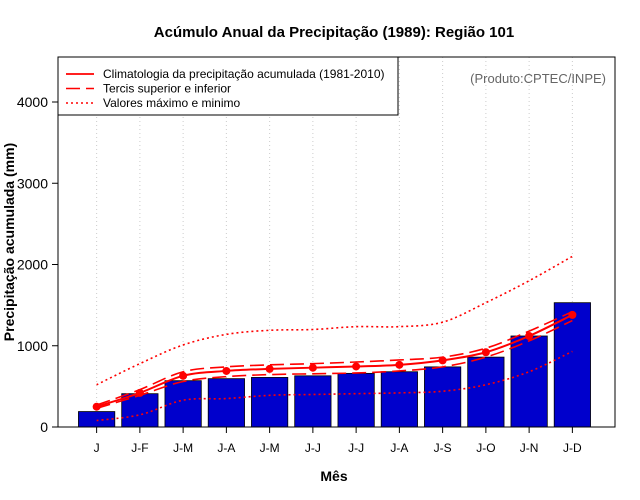 The image size is (640, 500). Describe the element at coordinates (139, 448) in the screenshot. I see `x-tick-label: J-F` at that location.